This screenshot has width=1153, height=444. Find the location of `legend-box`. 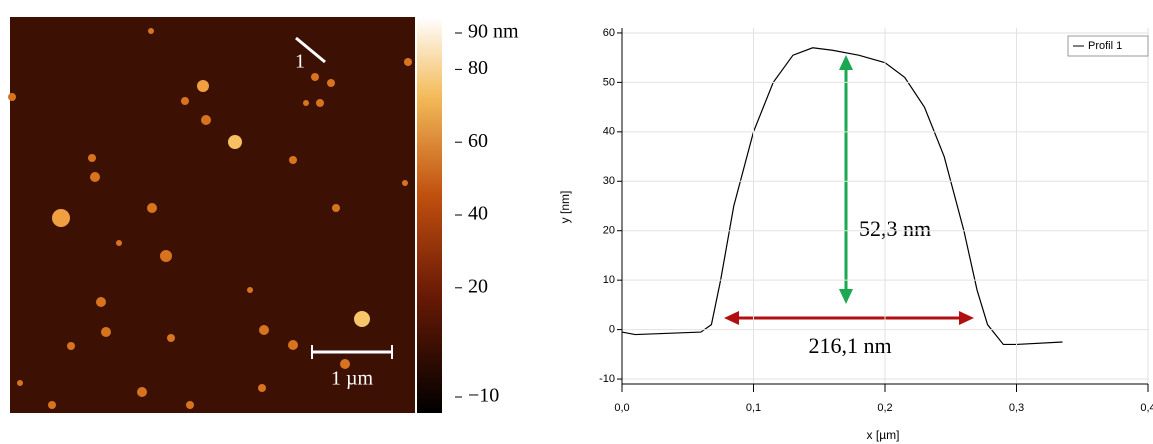

legend-box is located at coordinates (1108, 46).